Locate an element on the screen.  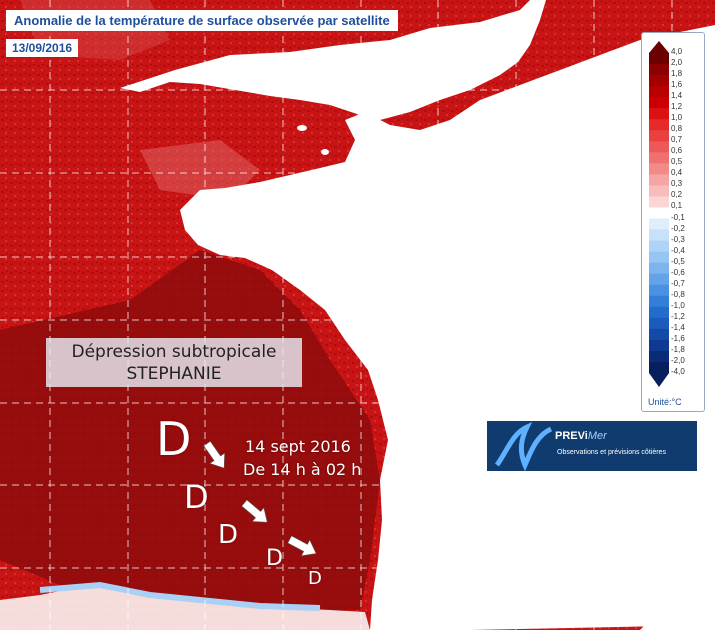
lighter-anomaly-patch is located at coordinates (200, 170).